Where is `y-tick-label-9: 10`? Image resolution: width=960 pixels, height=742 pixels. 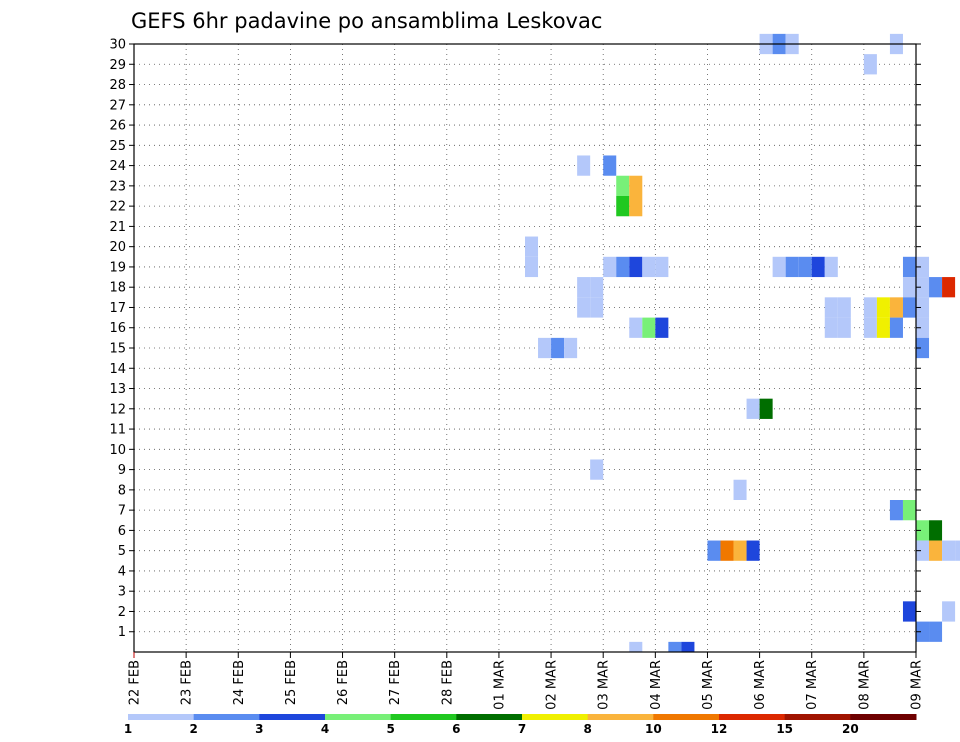 y-tick-label-9: 10 is located at coordinates (117, 450).